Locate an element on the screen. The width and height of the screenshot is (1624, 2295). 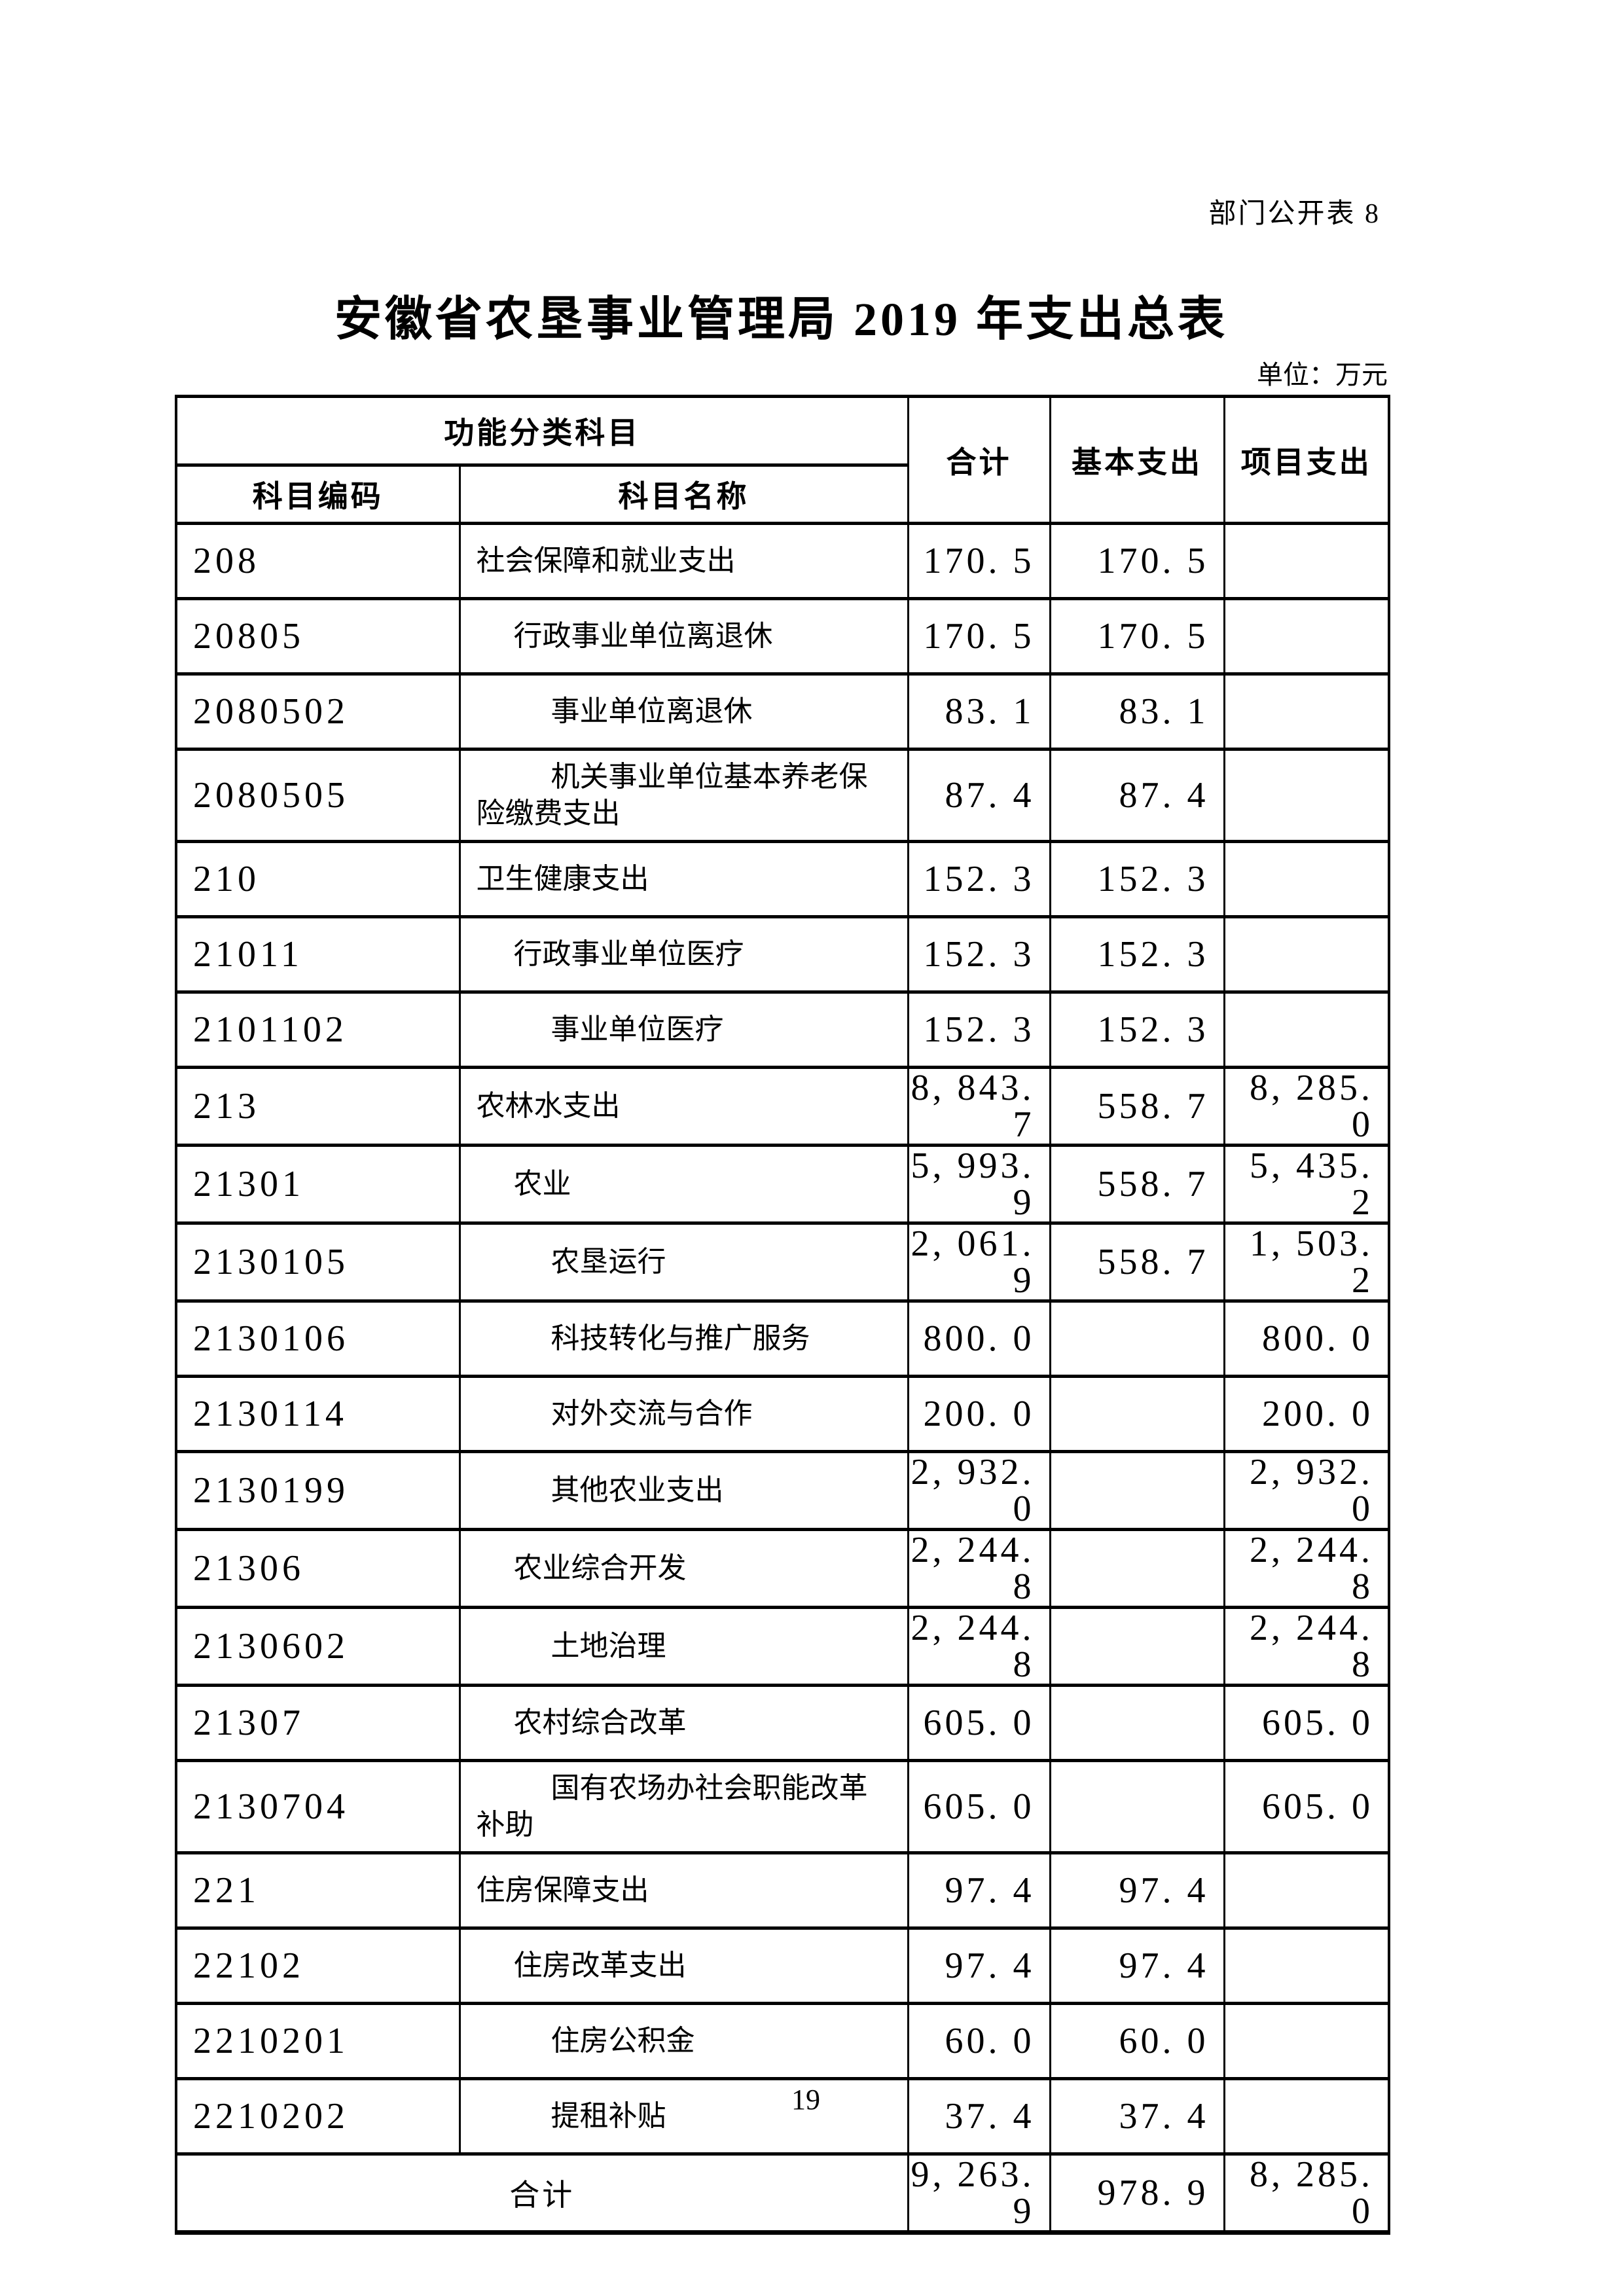
header-subject-code: 科目编码 is located at coordinates (318, 494).